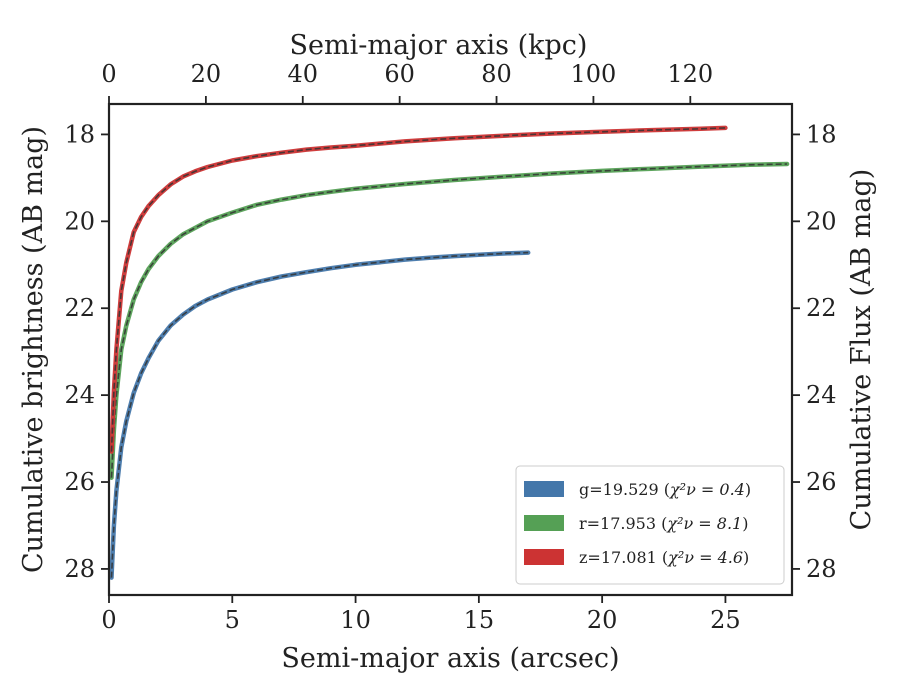 The image size is (900, 700). What do you see at coordinates (821, 308) in the screenshot?
I see `right-y-tick-label: 22` at bounding box center [821, 308].